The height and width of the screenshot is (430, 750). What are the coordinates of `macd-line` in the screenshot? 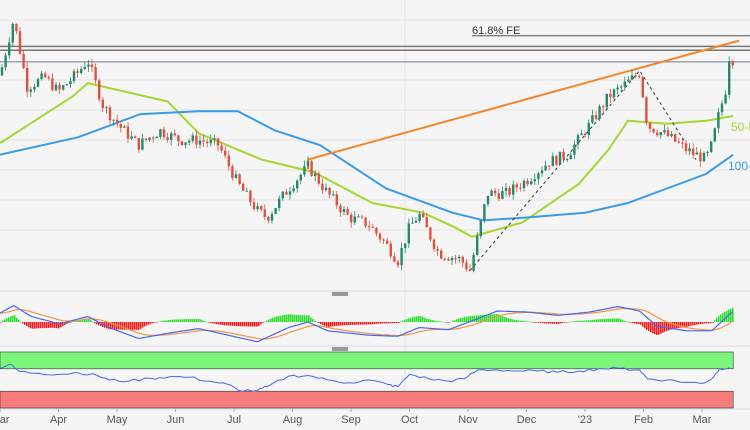 It's located at (366, 324).